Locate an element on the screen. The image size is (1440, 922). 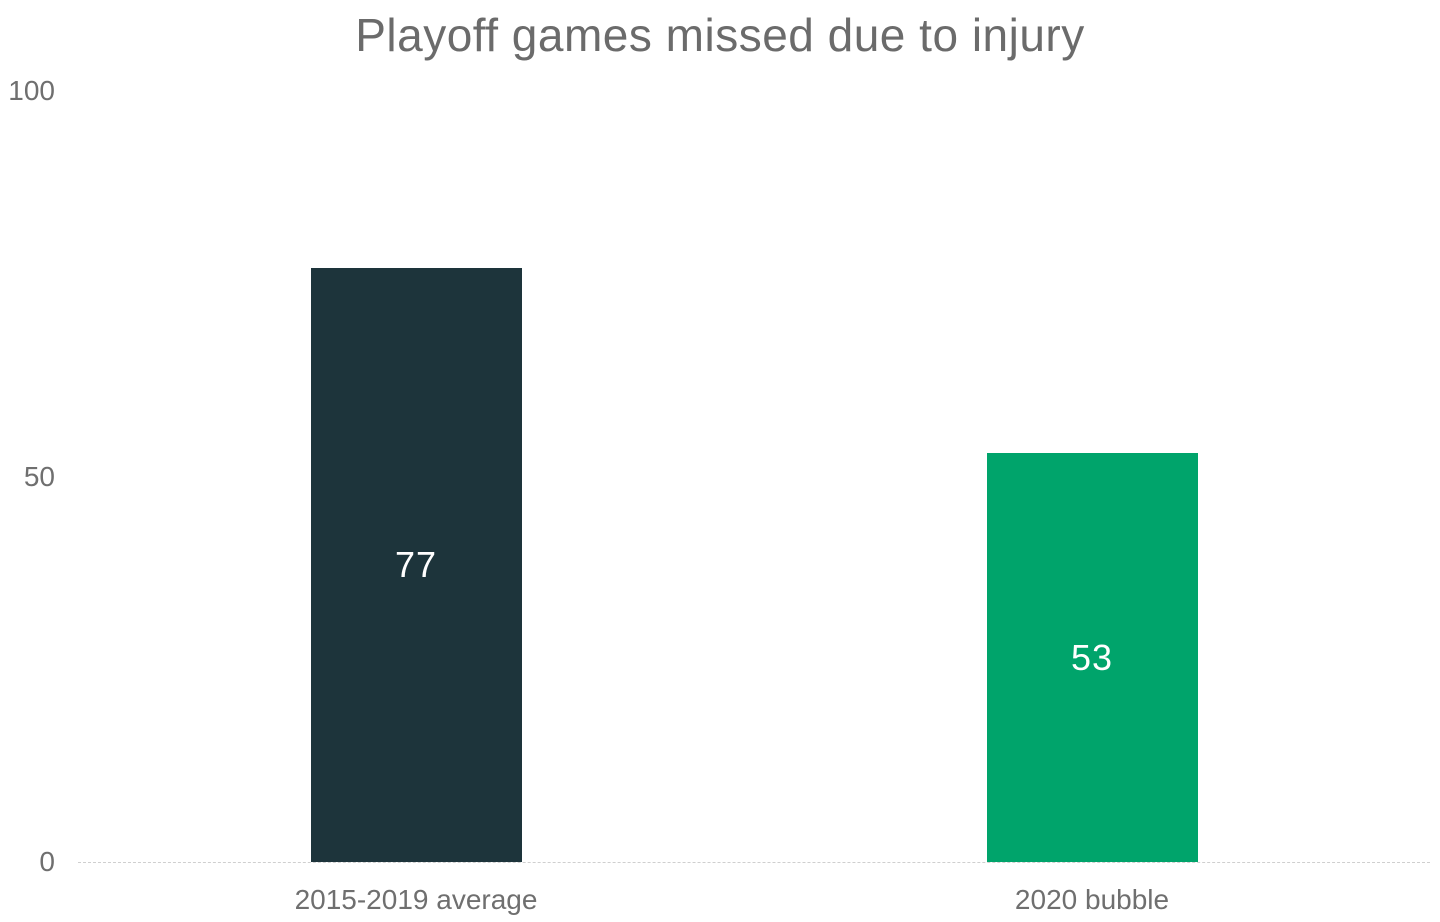
bar-2015-2019-average: 77 is located at coordinates (416, 565).